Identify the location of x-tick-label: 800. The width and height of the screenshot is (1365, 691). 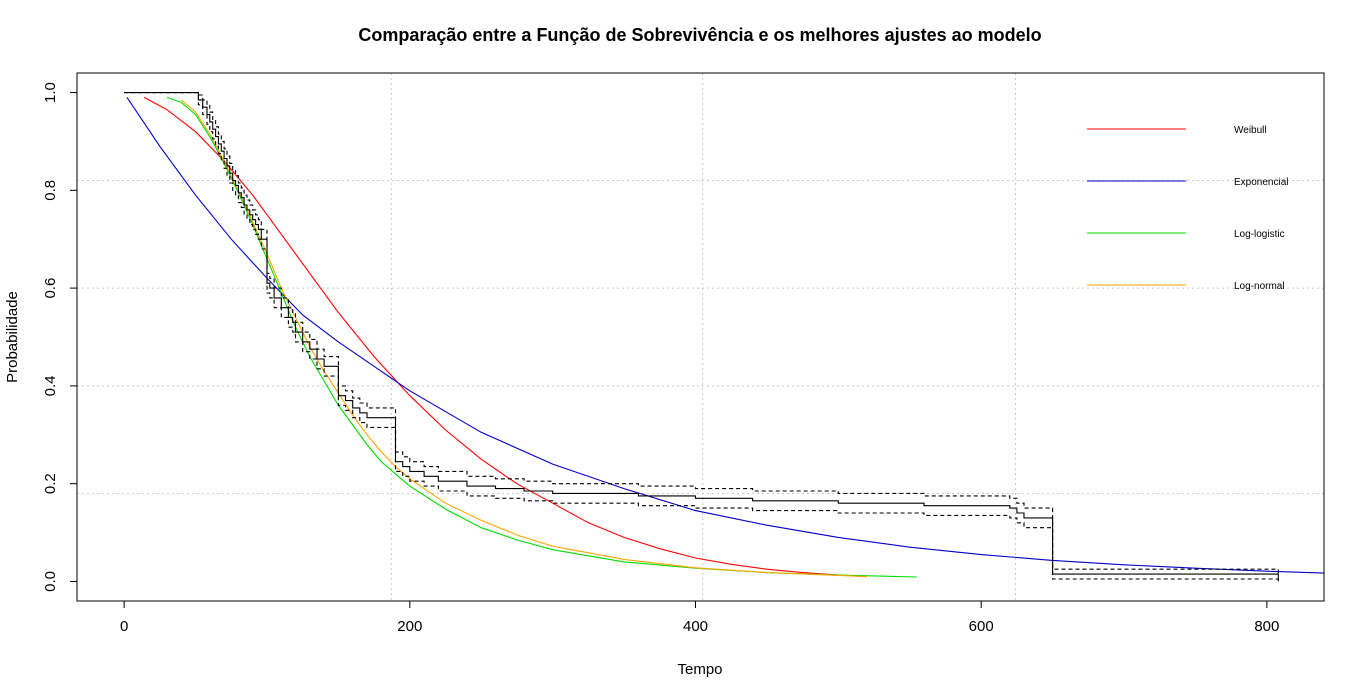
(1266, 626).